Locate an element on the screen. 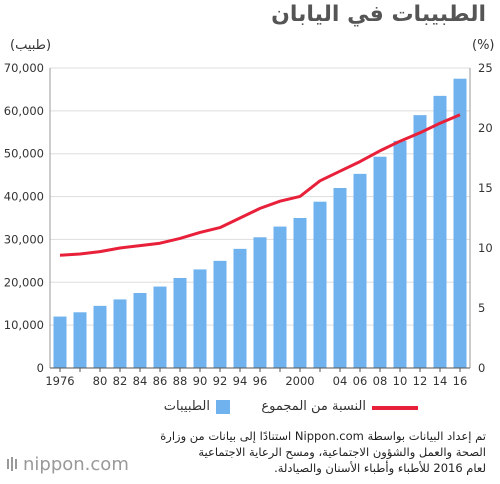  brand-logo: nippon.com is located at coordinates (67, 464).